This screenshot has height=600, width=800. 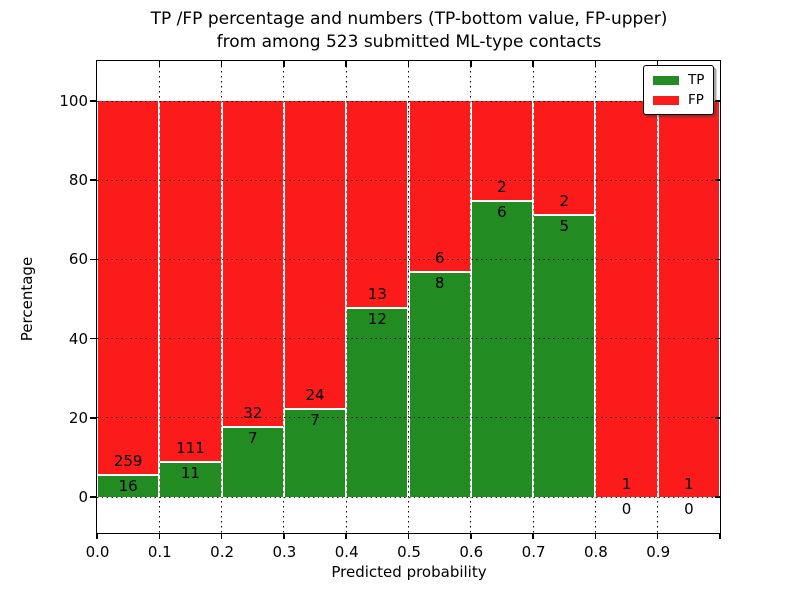 I want to click on legend-label-fp: FP, so click(x=696, y=100).